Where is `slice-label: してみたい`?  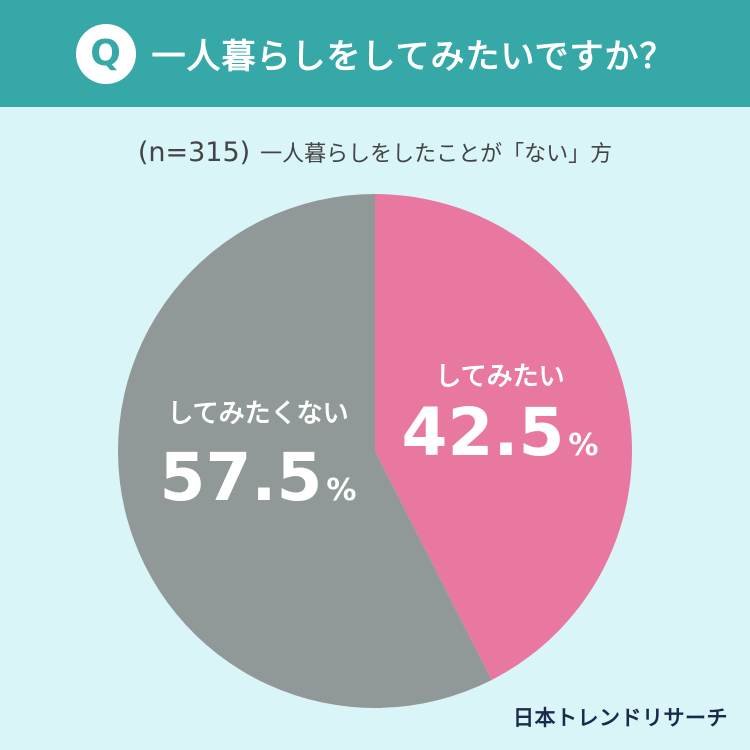 slice-label: してみたい is located at coordinates (499, 377).